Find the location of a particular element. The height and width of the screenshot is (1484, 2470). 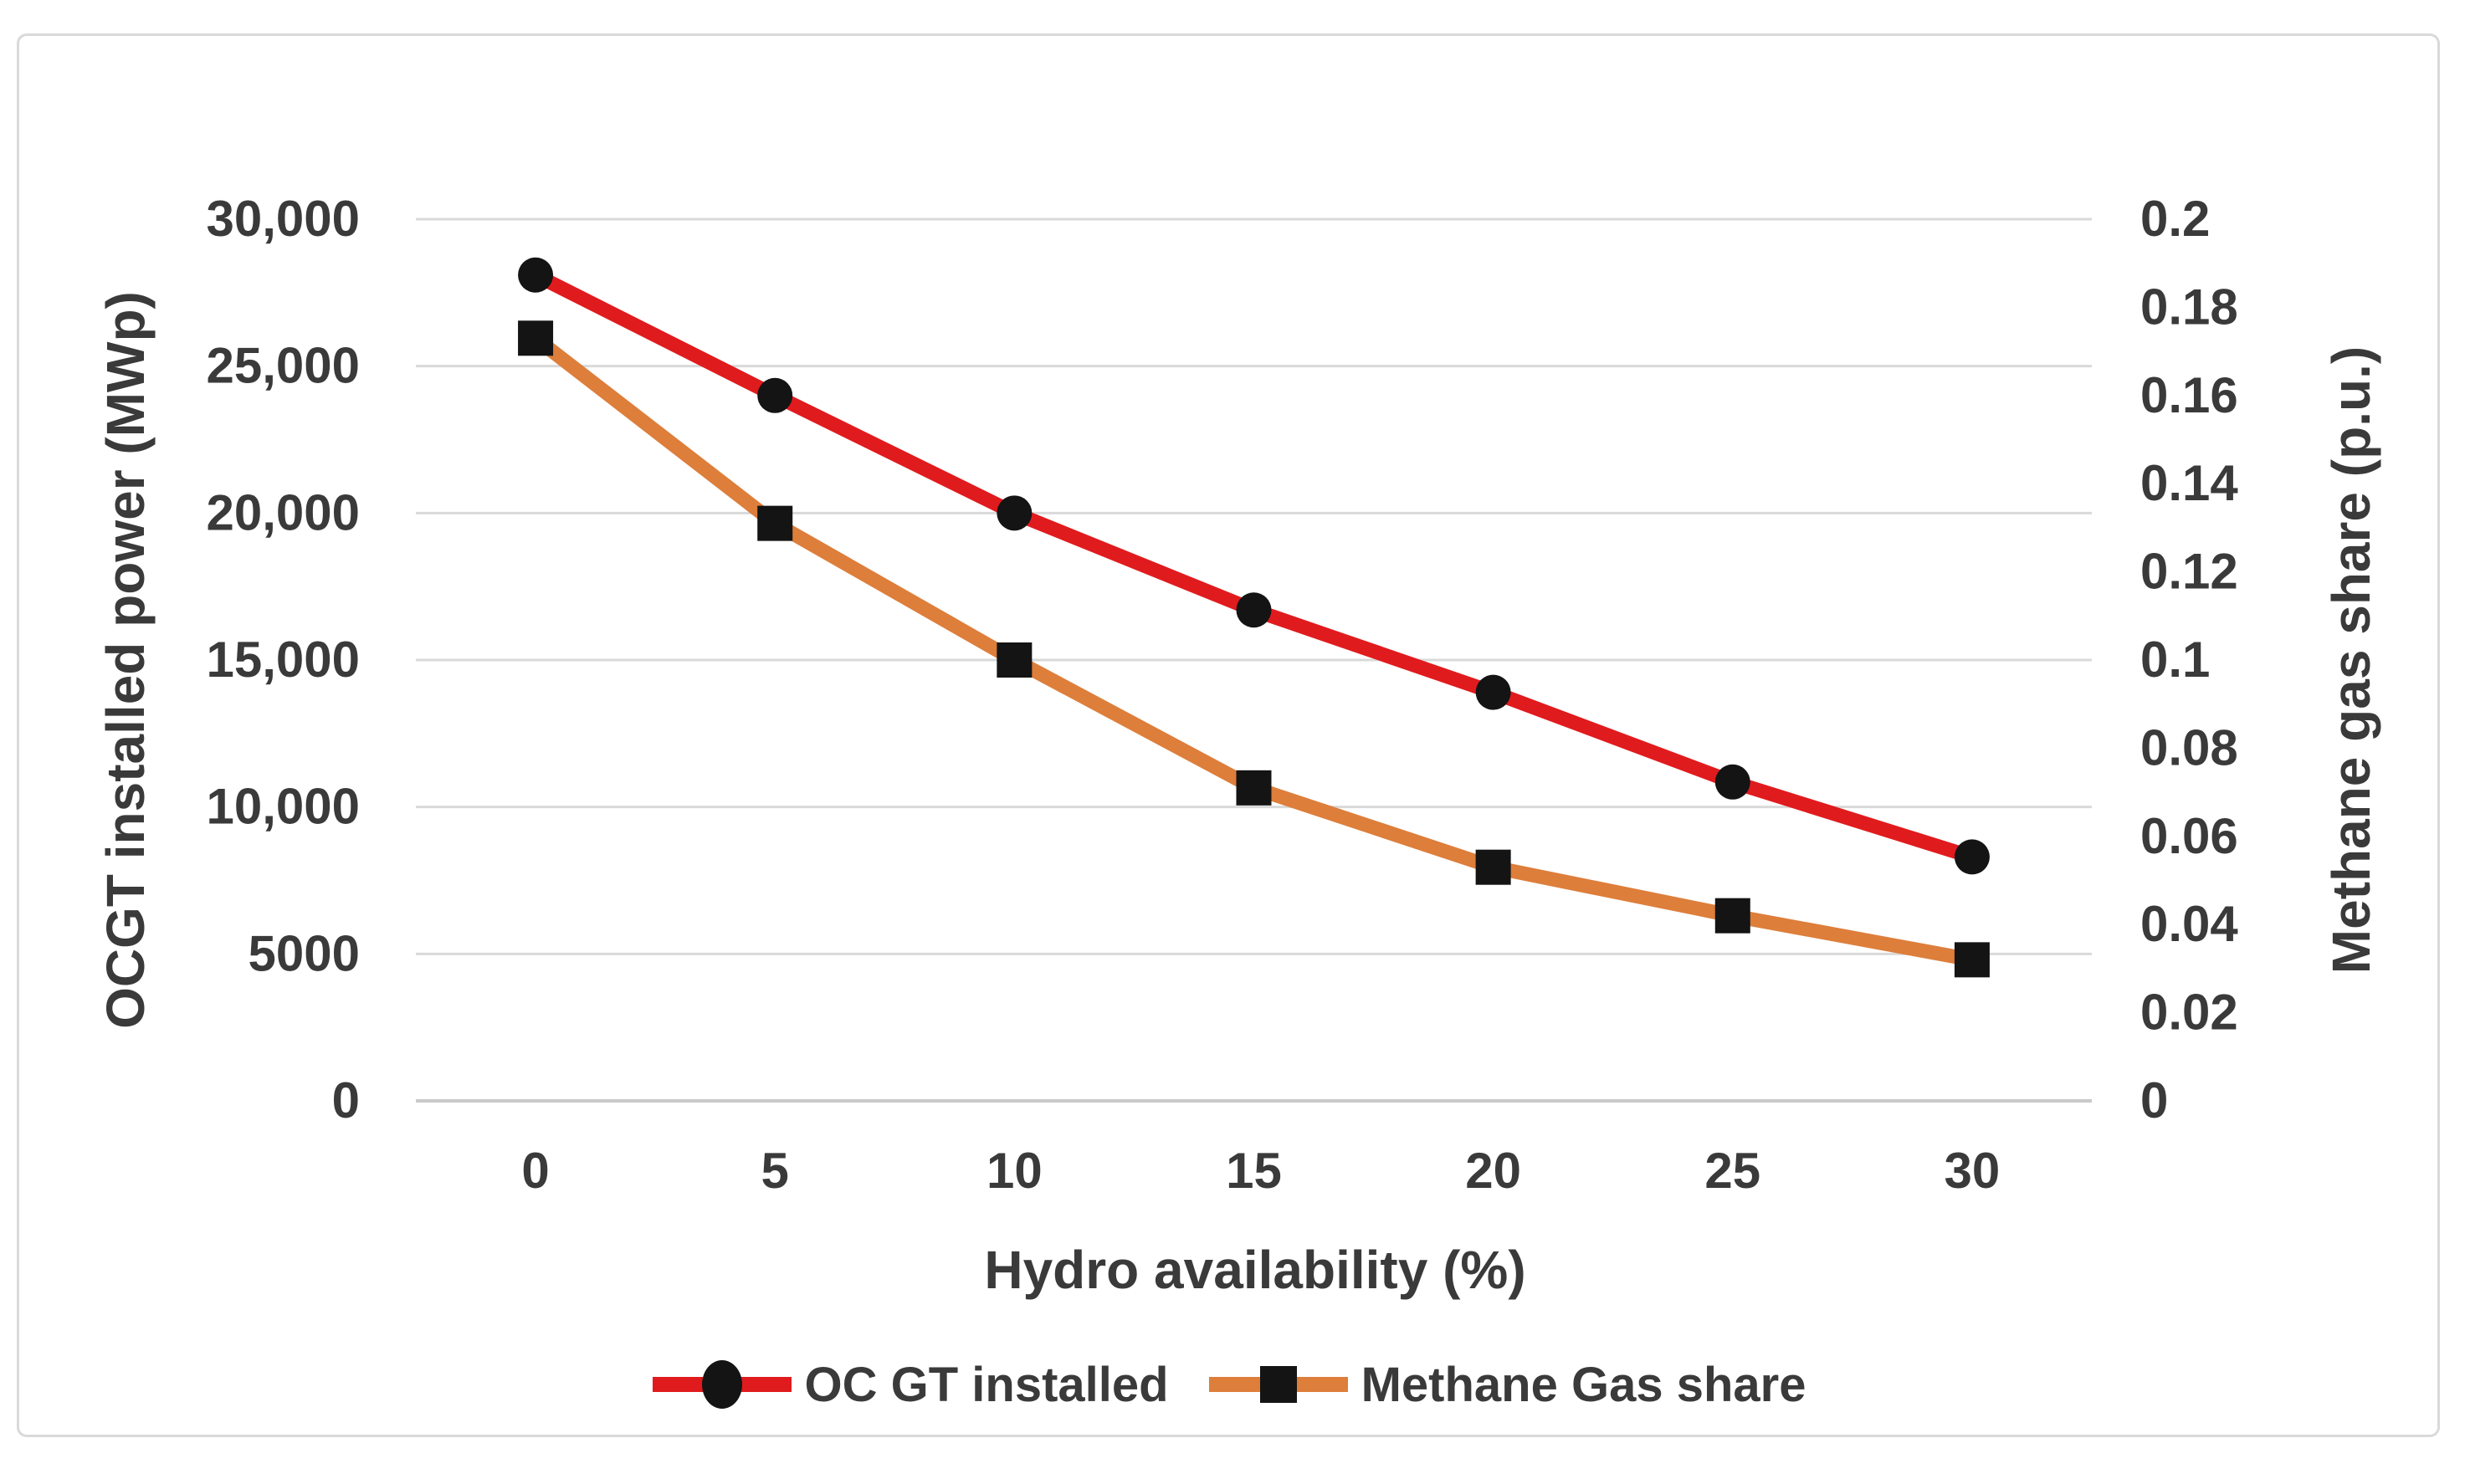

legend: OC GT installed Methane Gas share is located at coordinates (1228, 1384).